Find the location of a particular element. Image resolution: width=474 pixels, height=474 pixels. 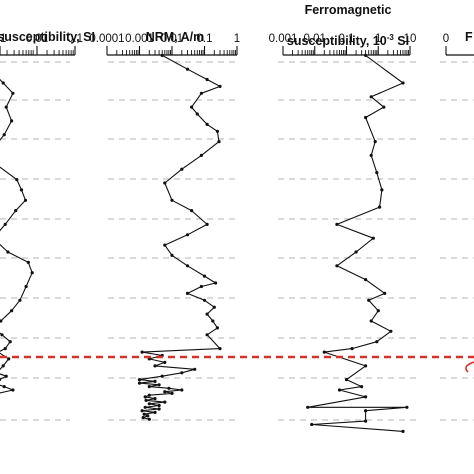

x-tick-label: 0.0001 is located at coordinates (106, 39).